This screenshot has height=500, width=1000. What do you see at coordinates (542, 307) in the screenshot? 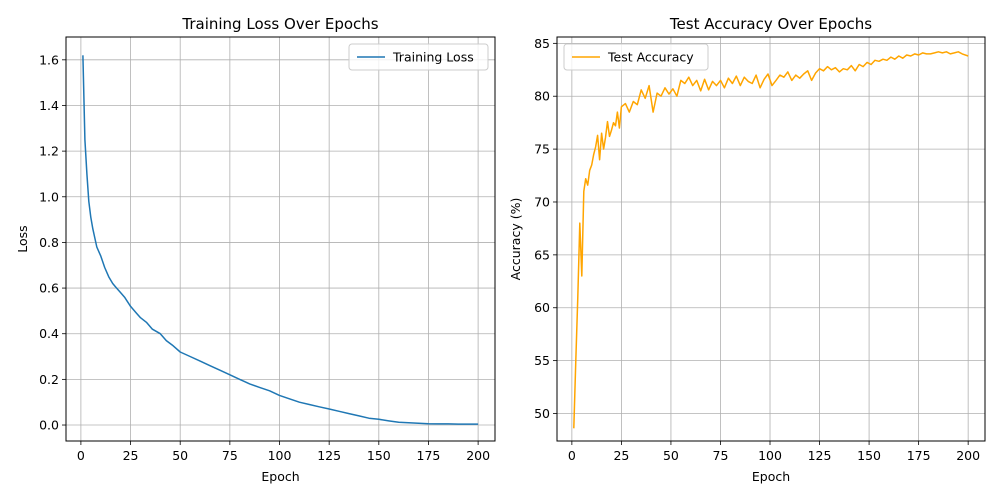
I see `acc-y-tick-label: 60` at bounding box center [542, 307].